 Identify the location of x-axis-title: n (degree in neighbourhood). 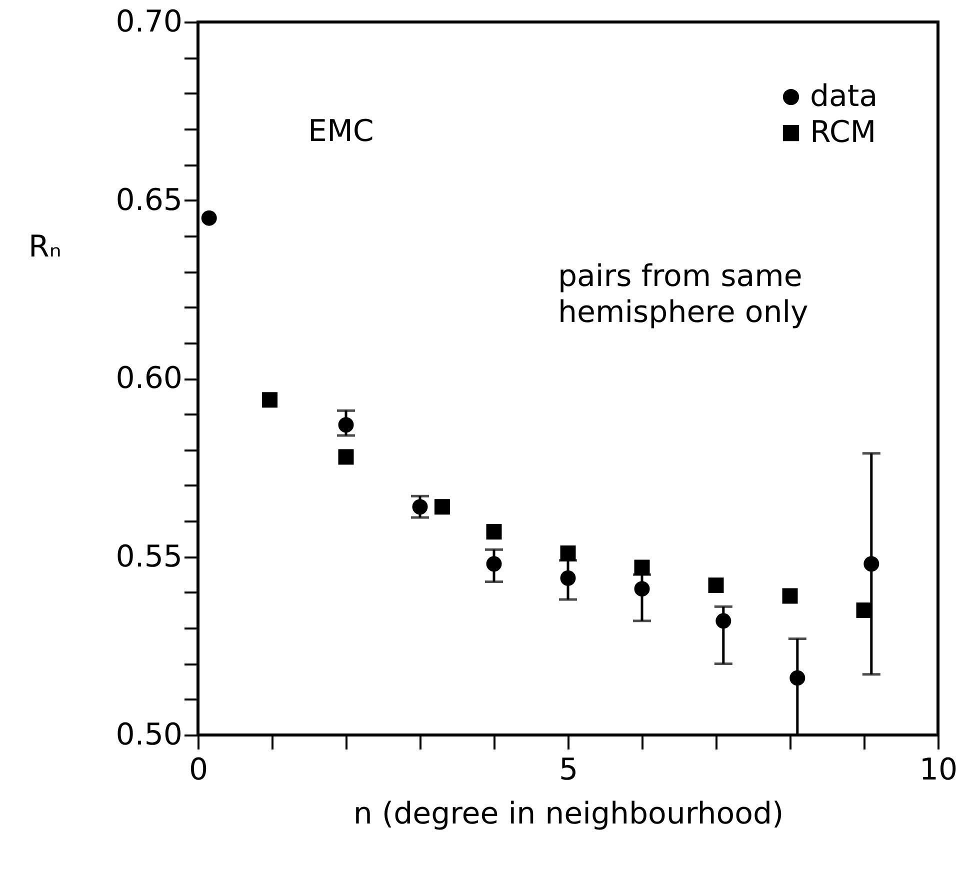
(568, 814).